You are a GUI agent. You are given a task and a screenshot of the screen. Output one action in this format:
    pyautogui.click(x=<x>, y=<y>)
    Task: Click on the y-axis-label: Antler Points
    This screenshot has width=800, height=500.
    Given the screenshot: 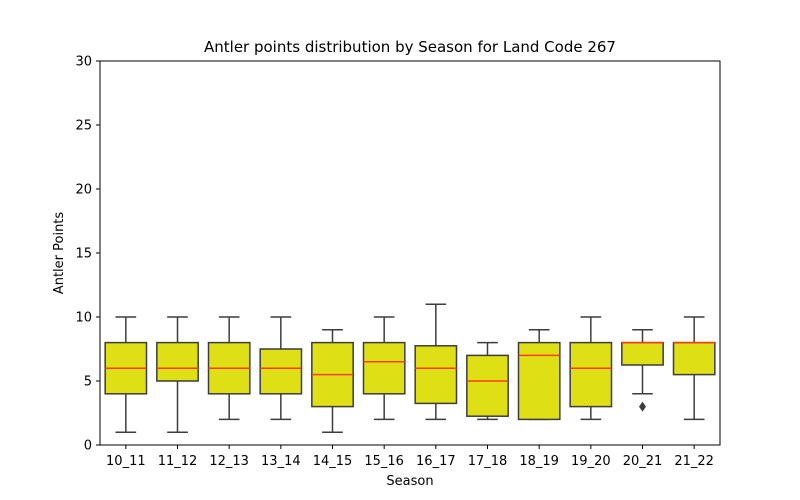 What is the action you would take?
    pyautogui.click(x=59, y=253)
    